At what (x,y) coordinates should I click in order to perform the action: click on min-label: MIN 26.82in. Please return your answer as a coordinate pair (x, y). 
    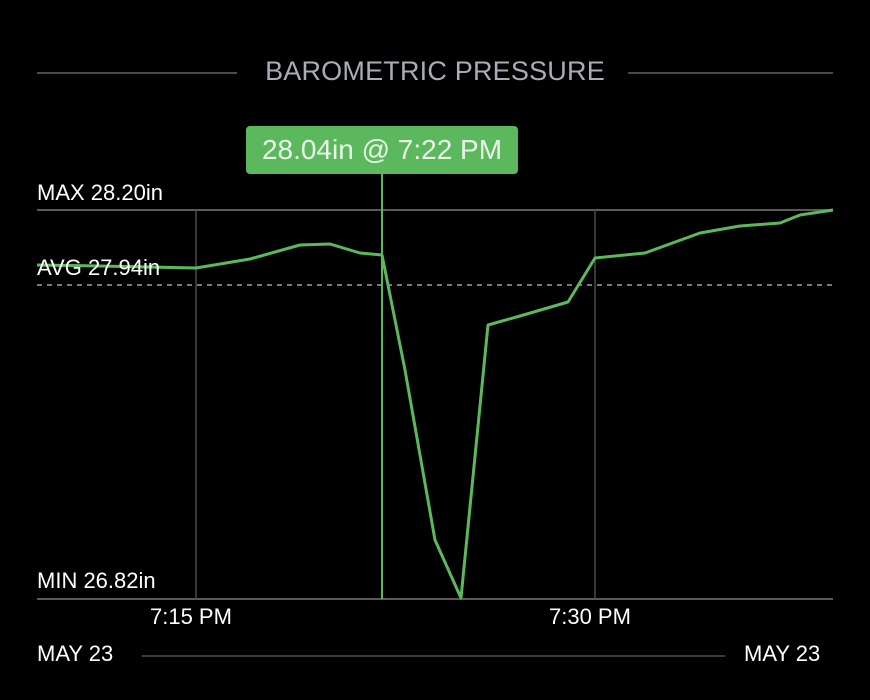
    Looking at the image, I should click on (96, 580).